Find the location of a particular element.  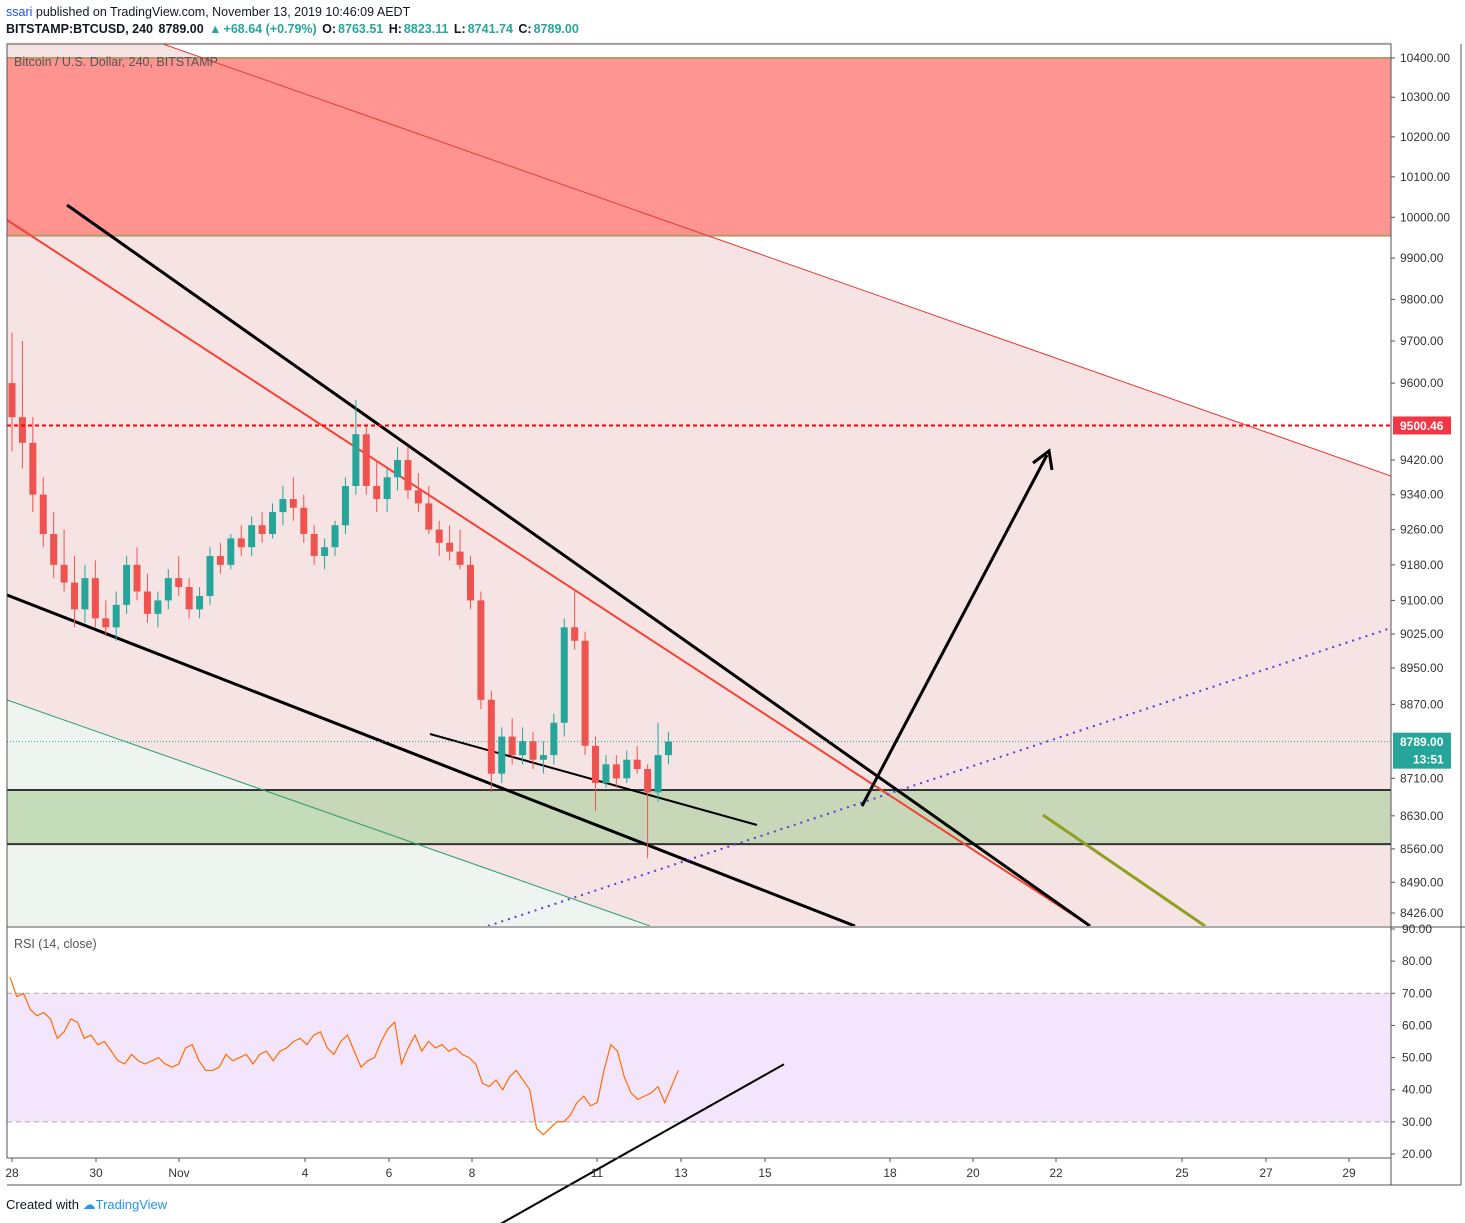

y-tick-label: 8490.00 is located at coordinates (1422, 882).